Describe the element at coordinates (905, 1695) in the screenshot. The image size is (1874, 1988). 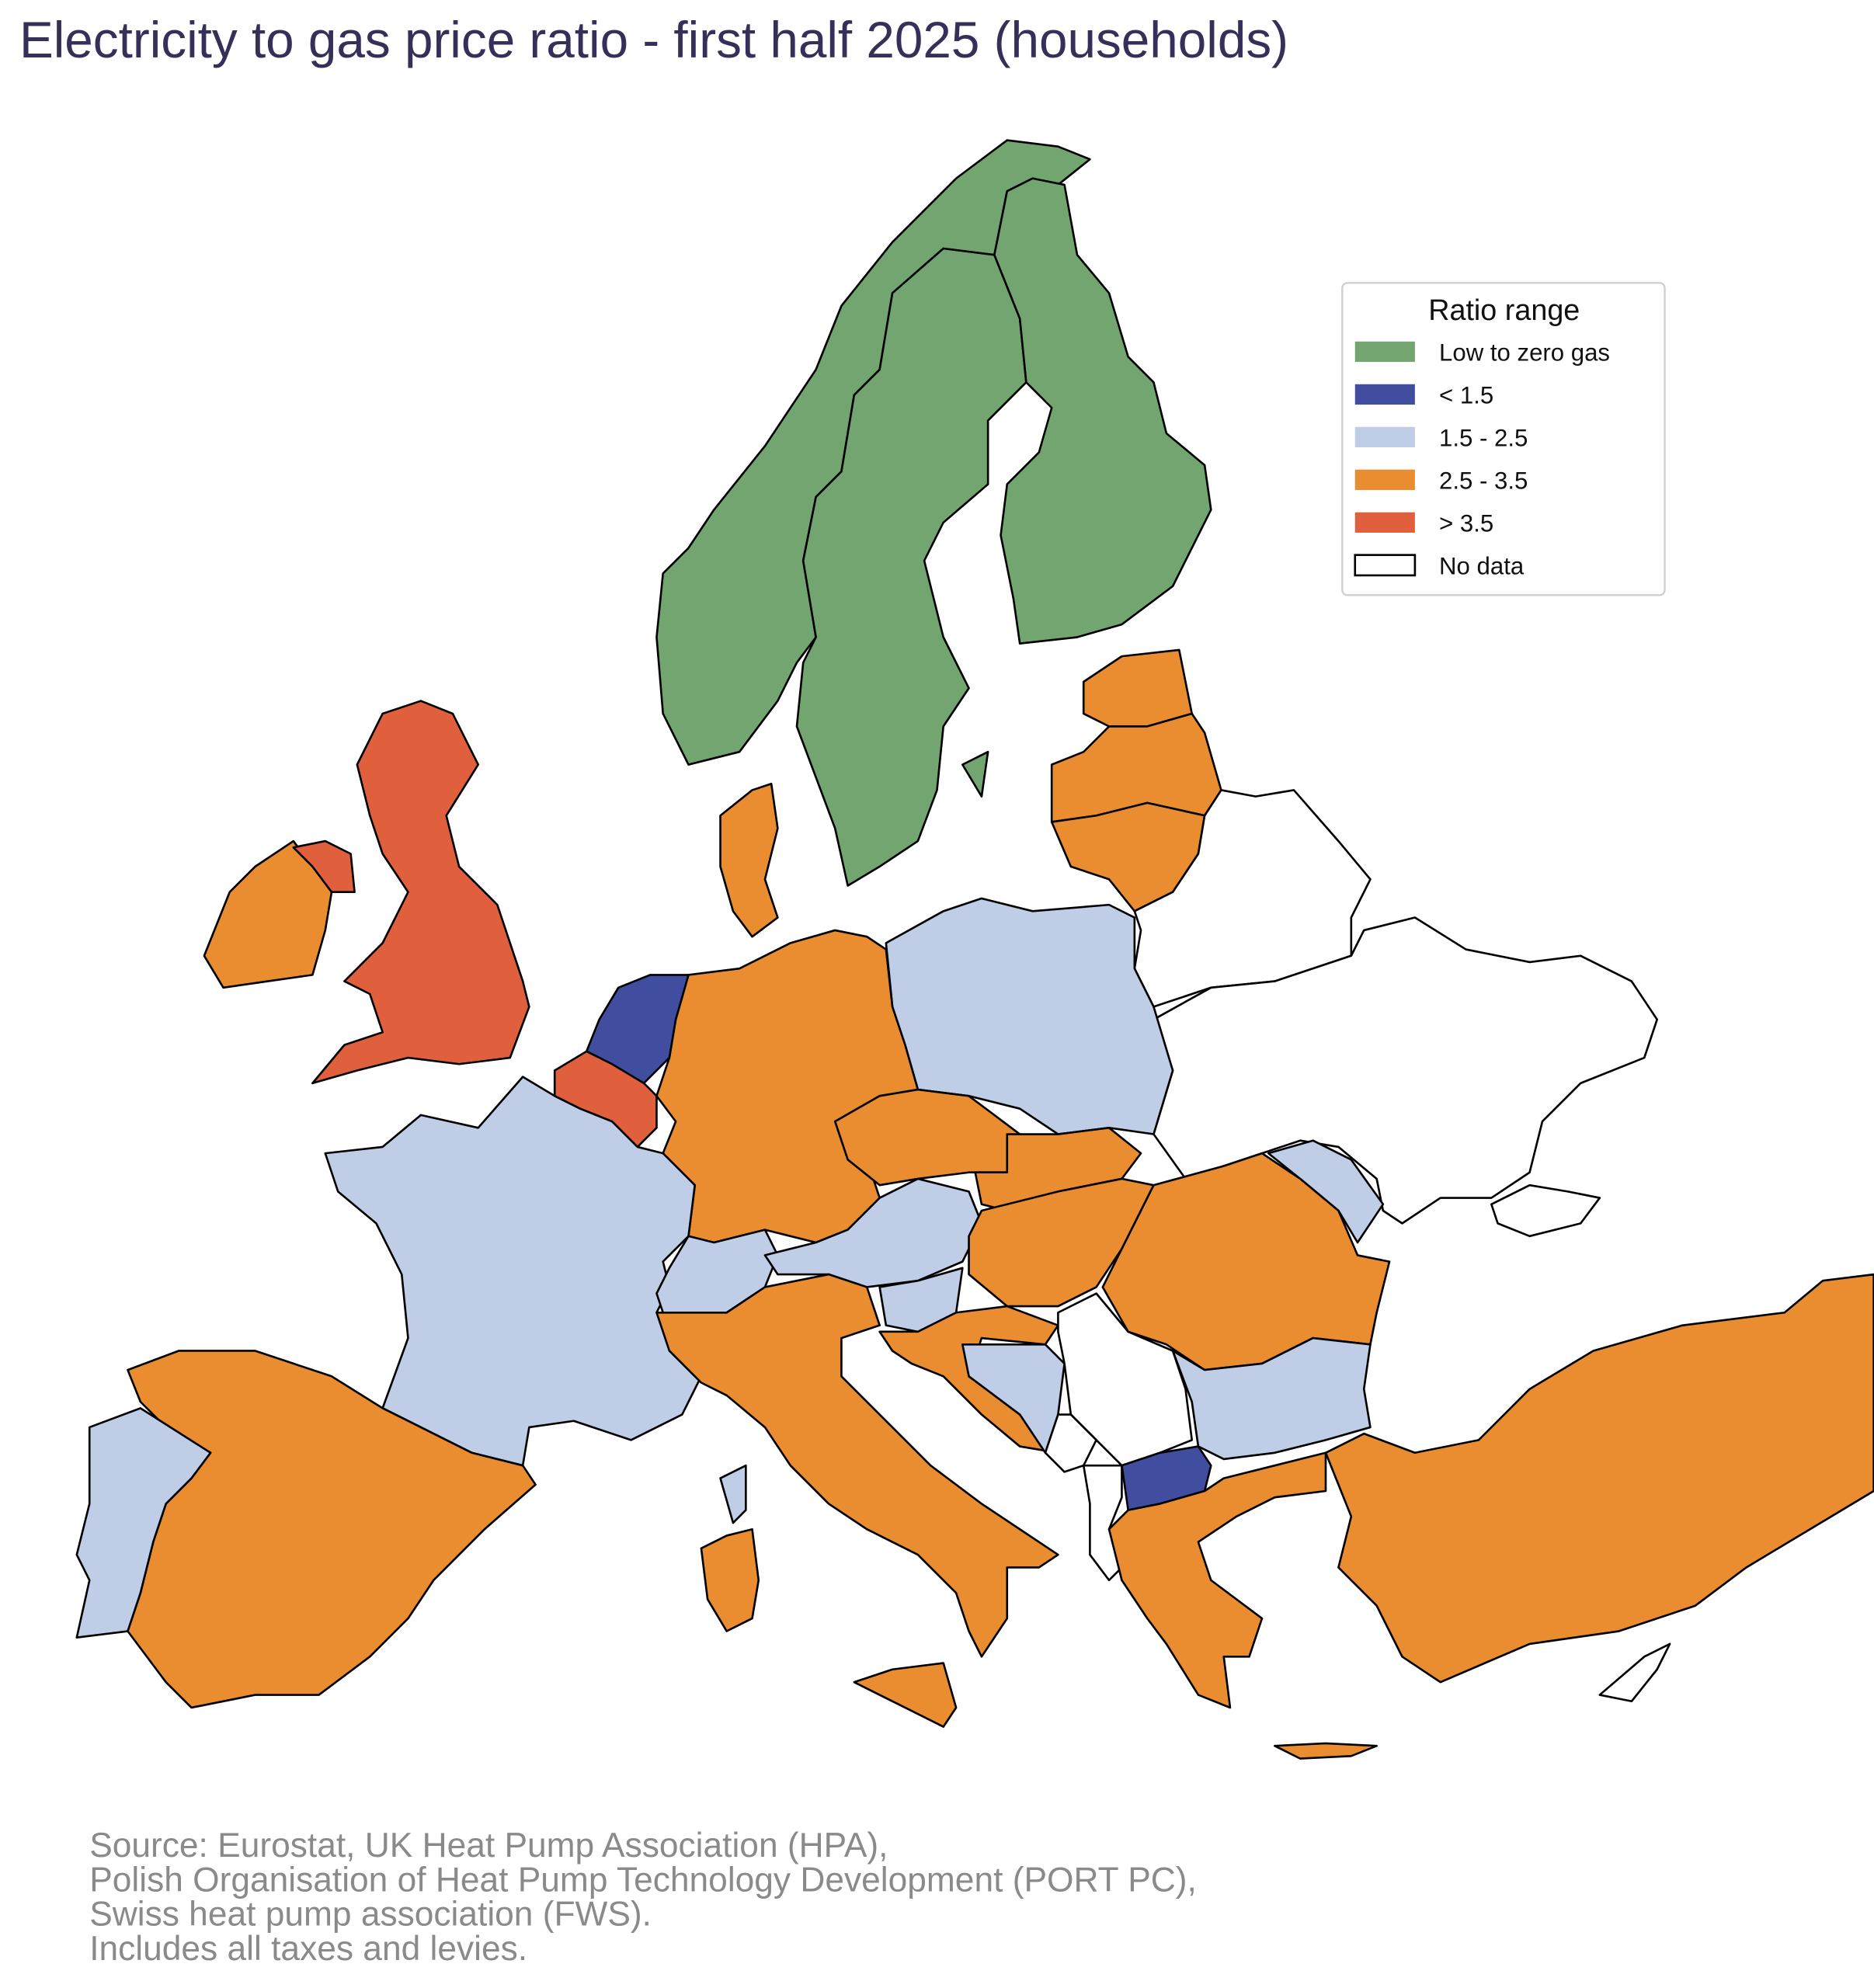
I see `region-sicily` at that location.